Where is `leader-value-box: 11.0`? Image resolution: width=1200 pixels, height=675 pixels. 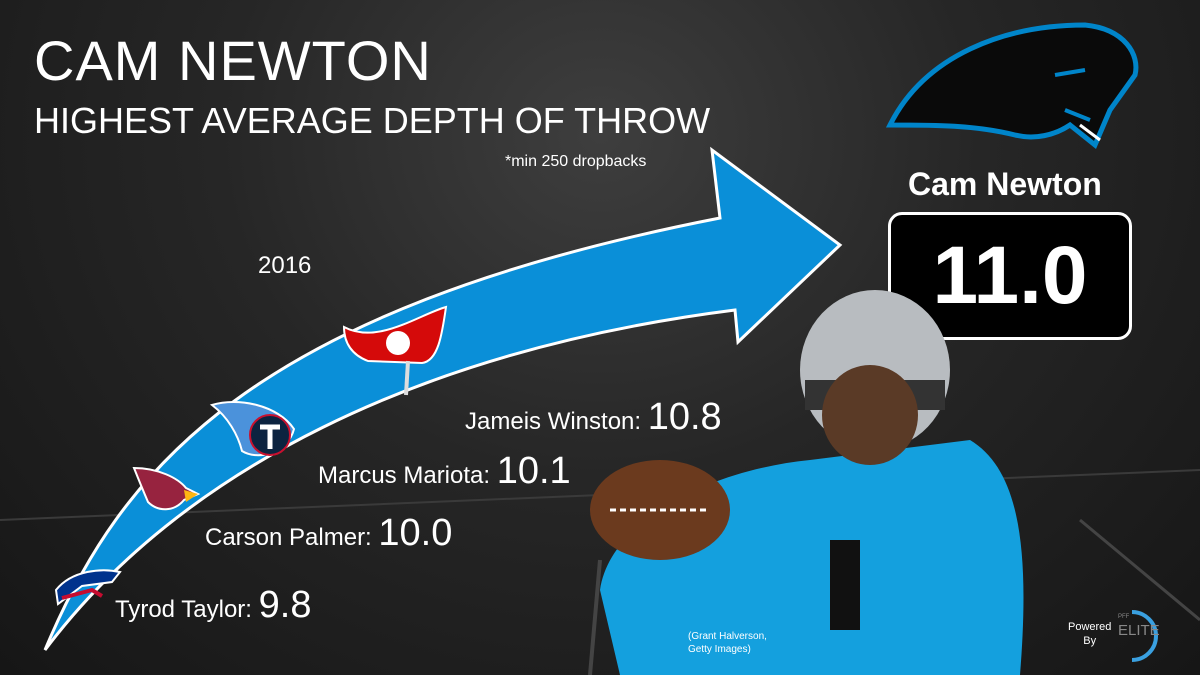 leader-value-box: 11.0 is located at coordinates (1010, 276).